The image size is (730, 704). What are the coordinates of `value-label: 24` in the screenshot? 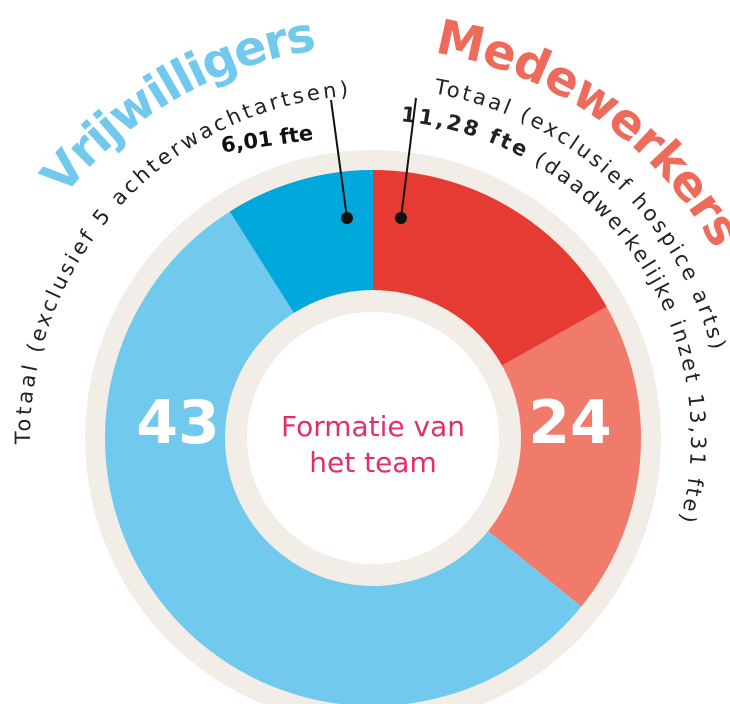 It's located at (570, 423).